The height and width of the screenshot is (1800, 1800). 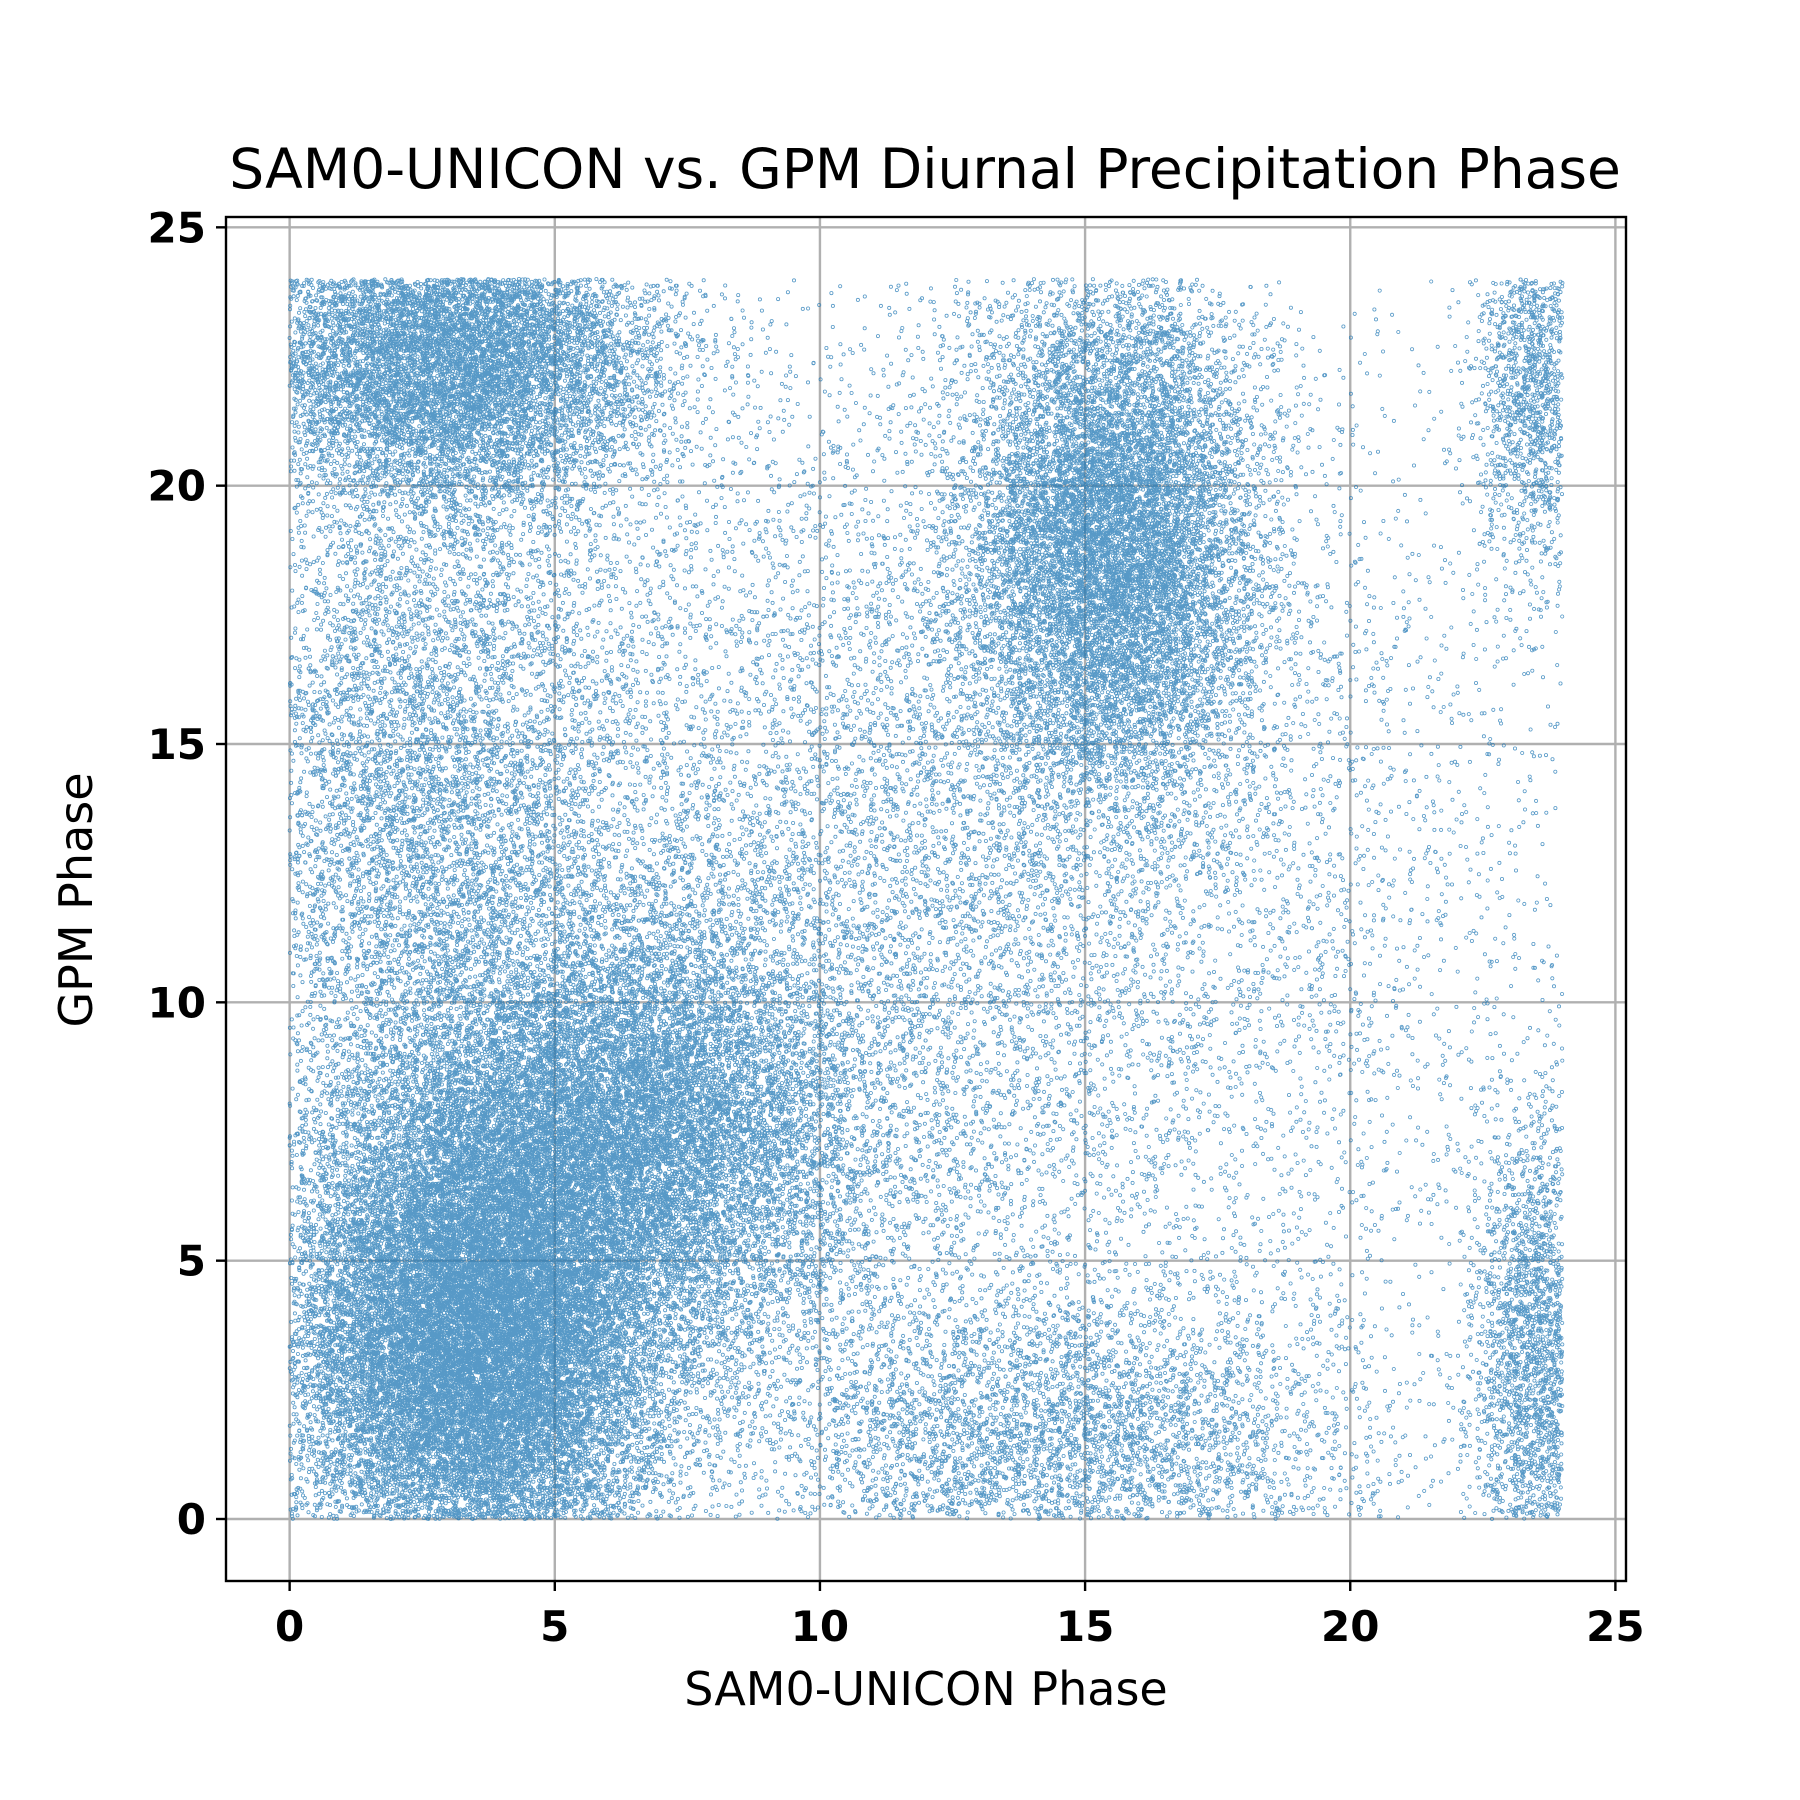 What do you see at coordinates (960, 1616) in the screenshot?
I see `x-axis-ticks: 0 5 10 15 20 25` at bounding box center [960, 1616].